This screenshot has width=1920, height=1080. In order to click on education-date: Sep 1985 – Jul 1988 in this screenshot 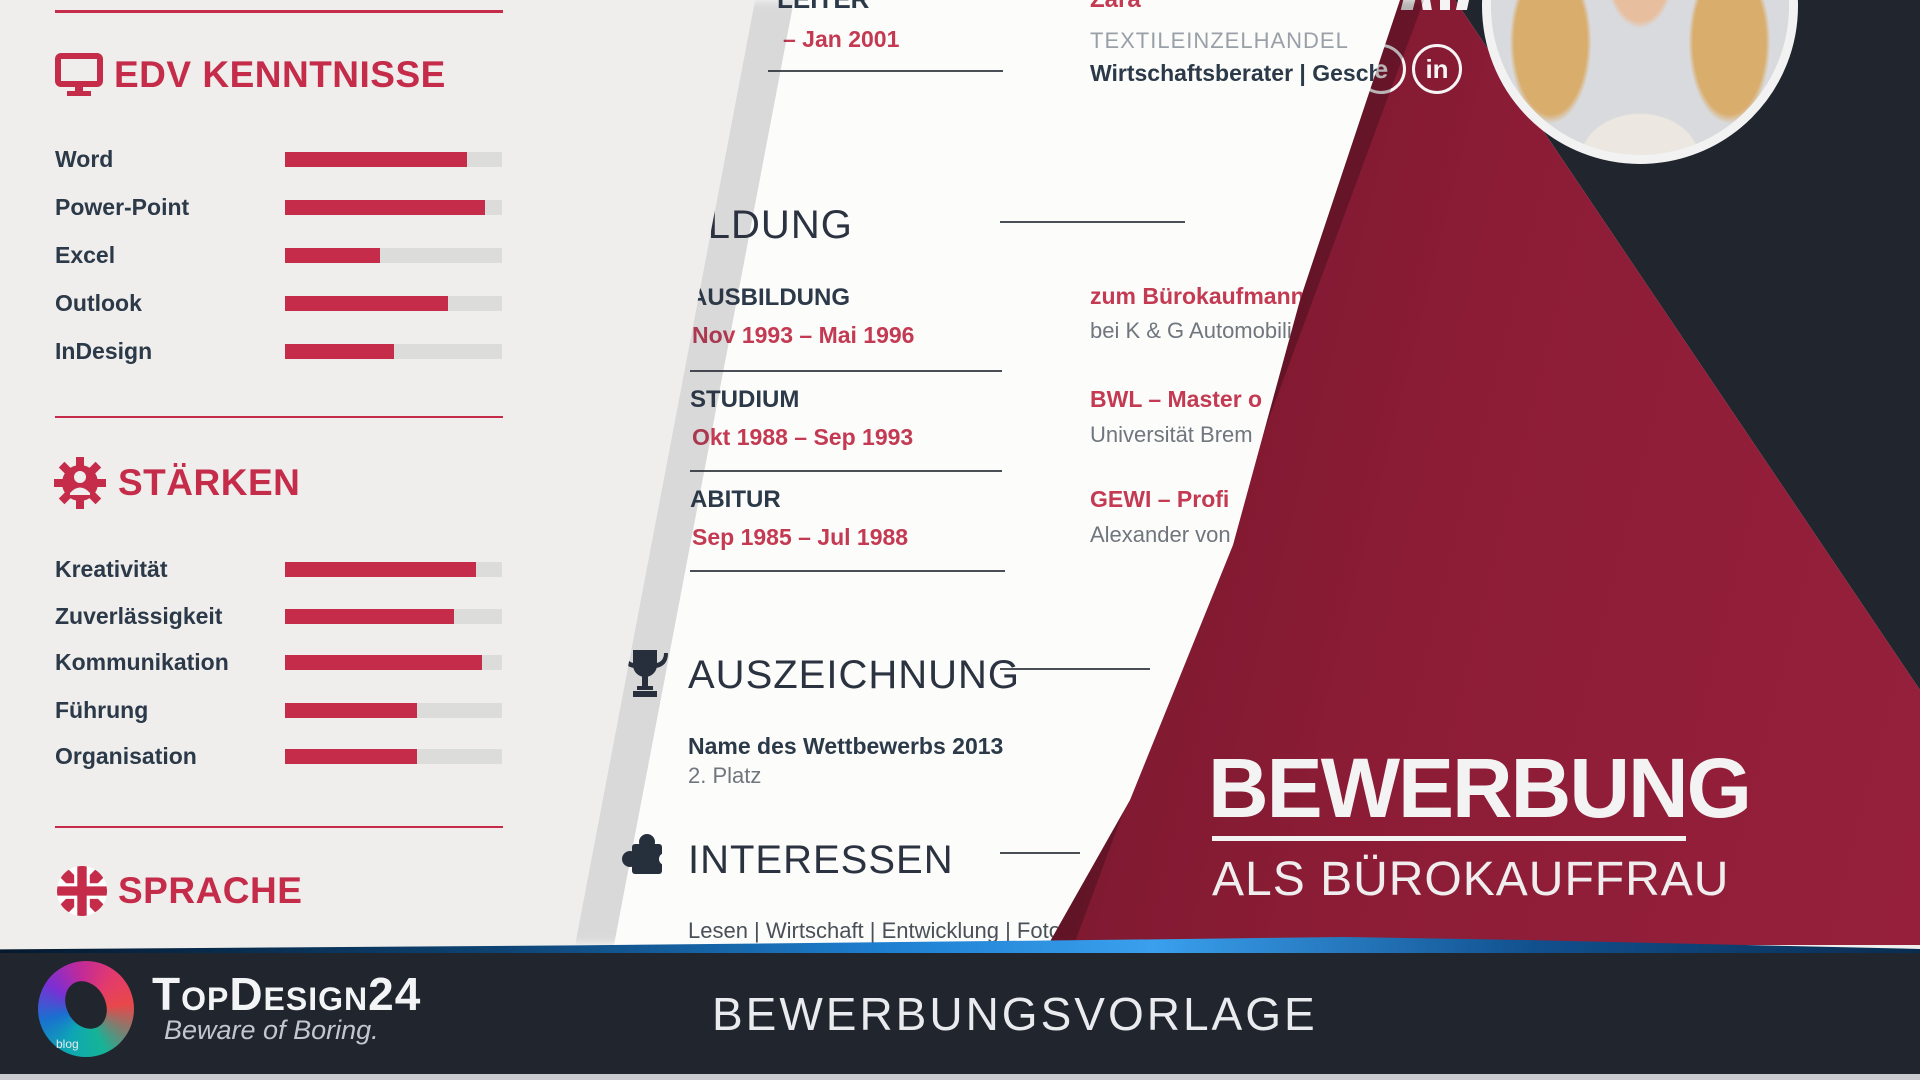, I will do `click(800, 537)`.